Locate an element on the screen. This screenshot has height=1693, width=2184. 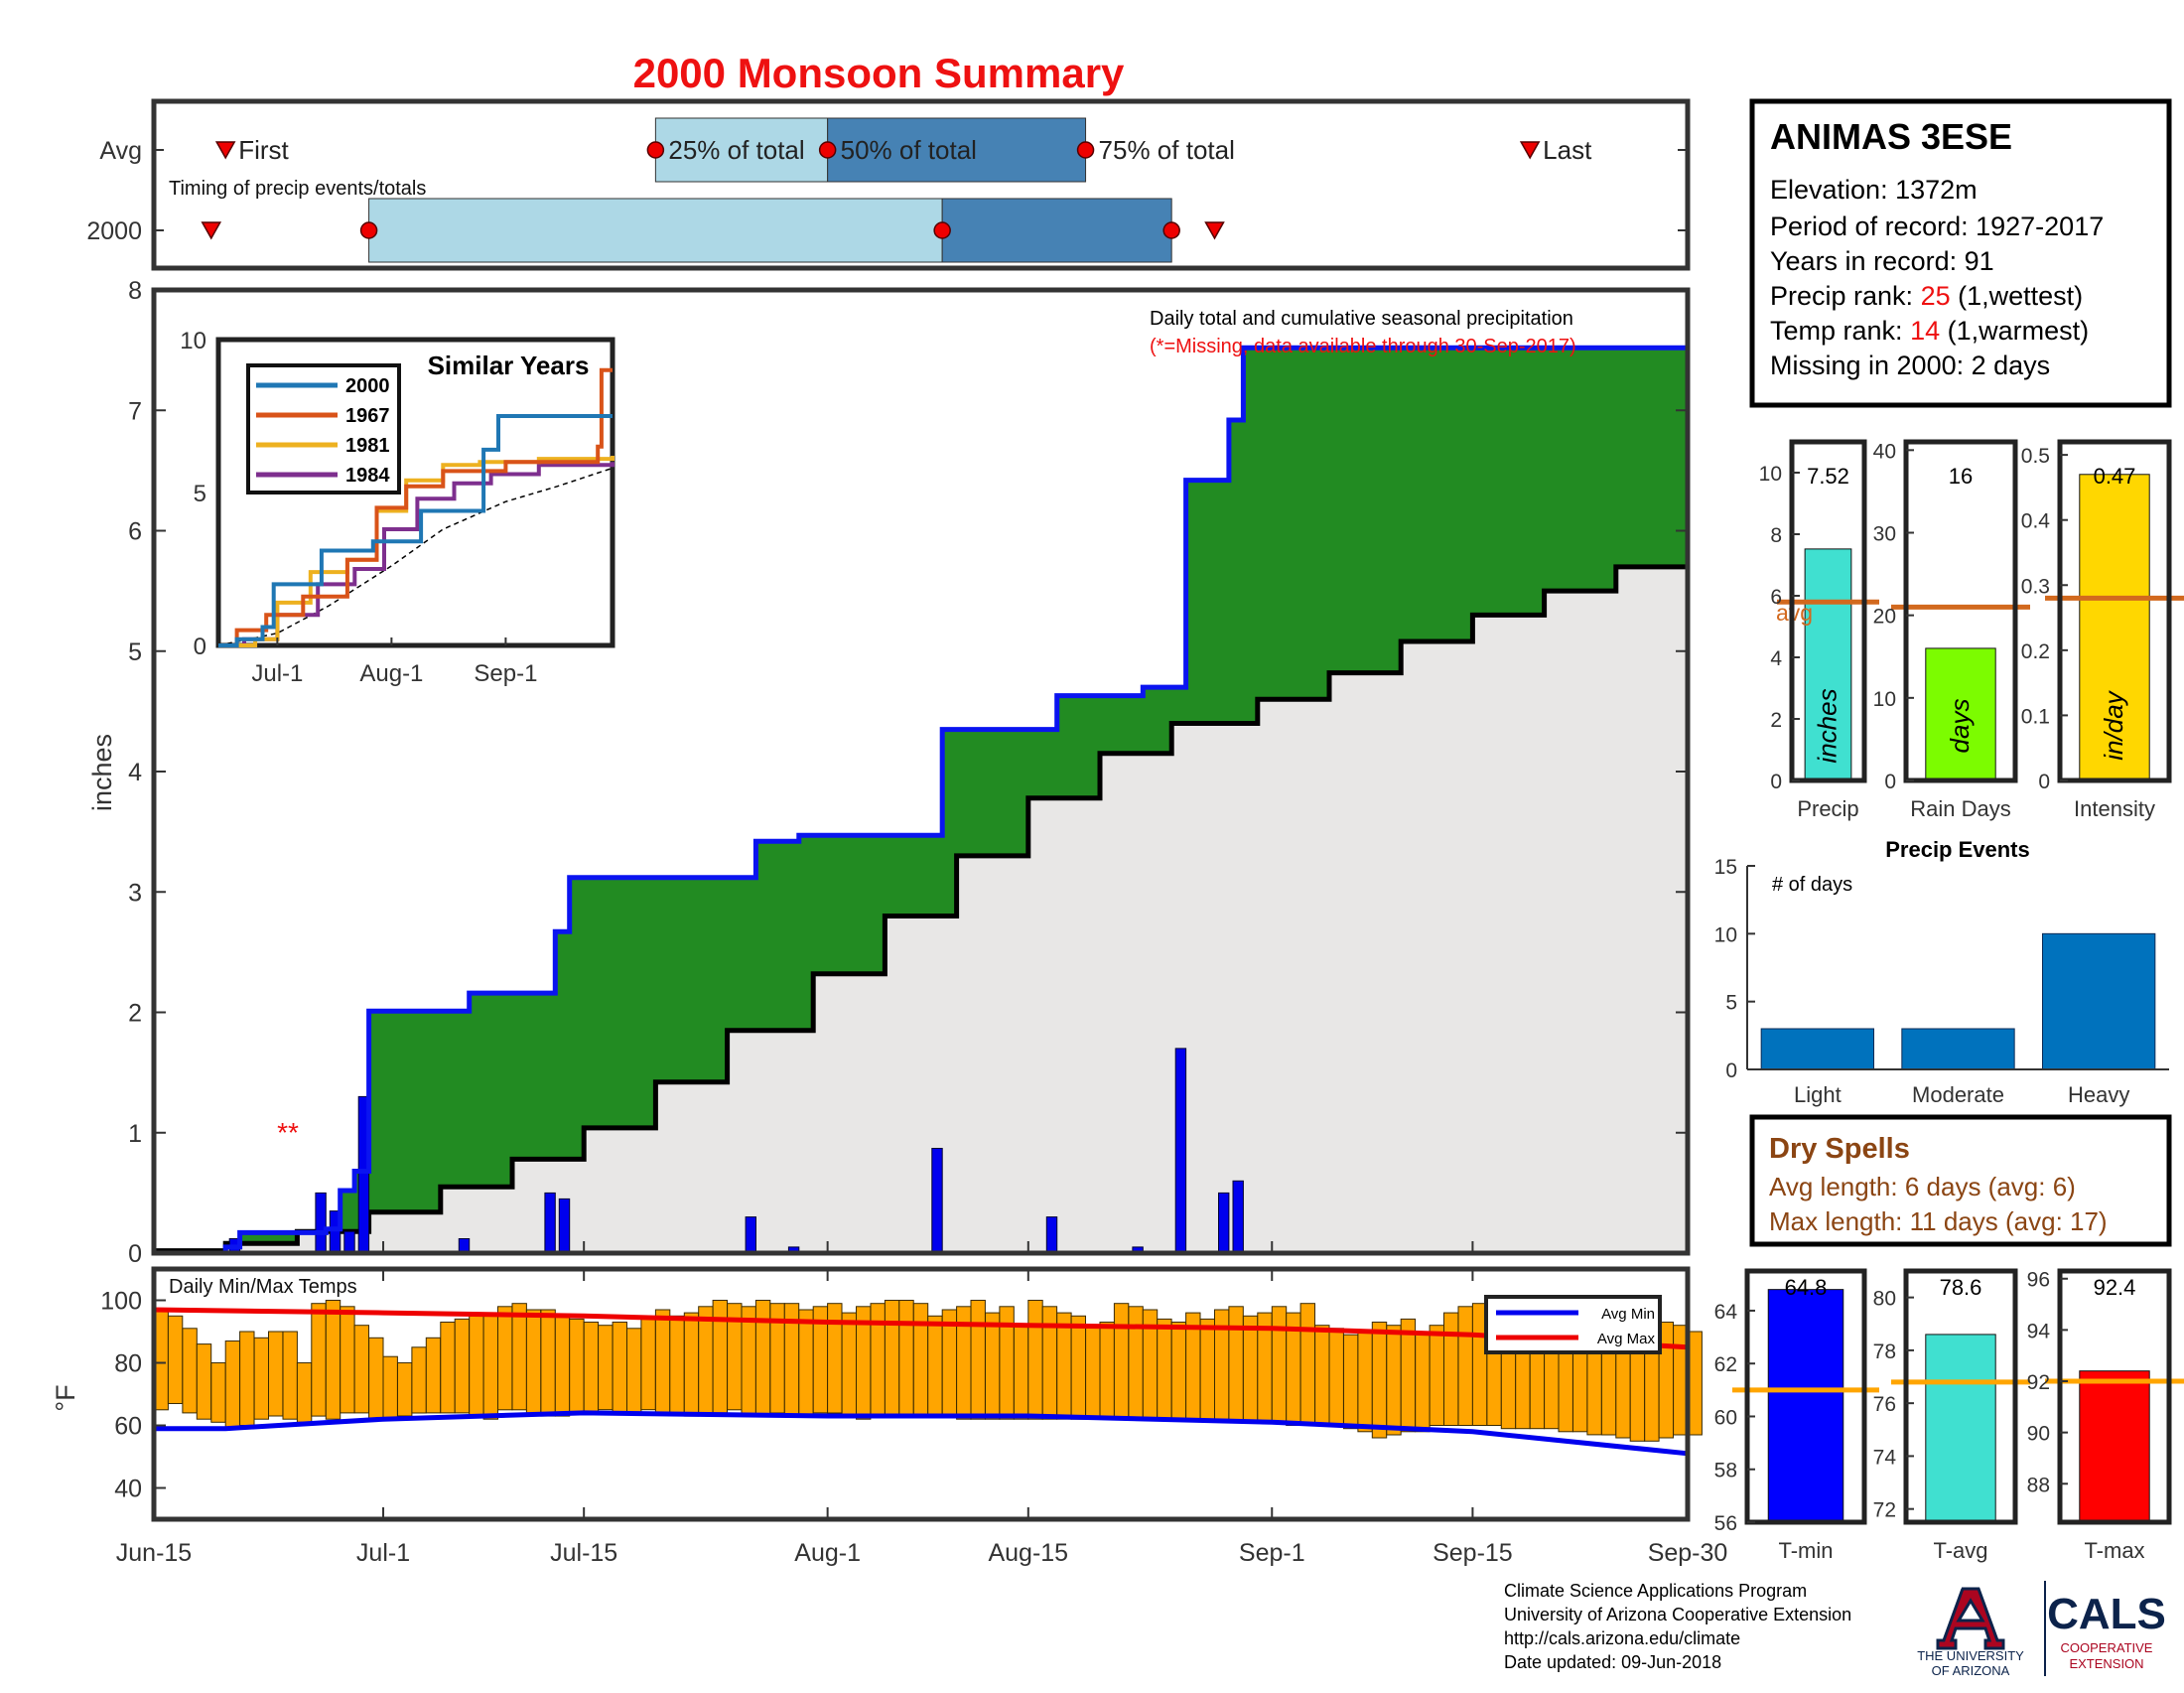
label-last: Last is located at coordinates (1567, 150).